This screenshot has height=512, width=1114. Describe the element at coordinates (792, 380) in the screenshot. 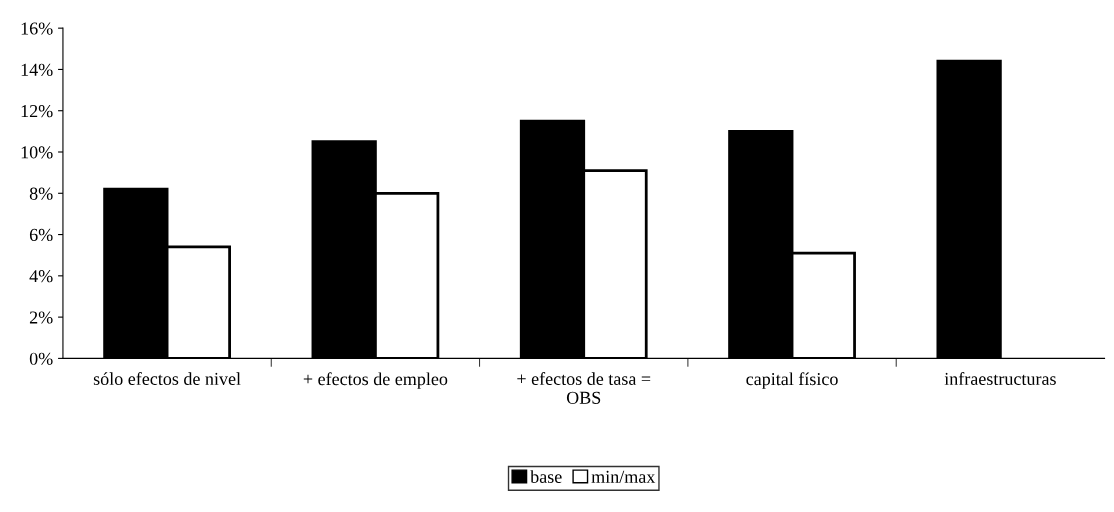

I see `x-tick-label: capital físico` at that location.